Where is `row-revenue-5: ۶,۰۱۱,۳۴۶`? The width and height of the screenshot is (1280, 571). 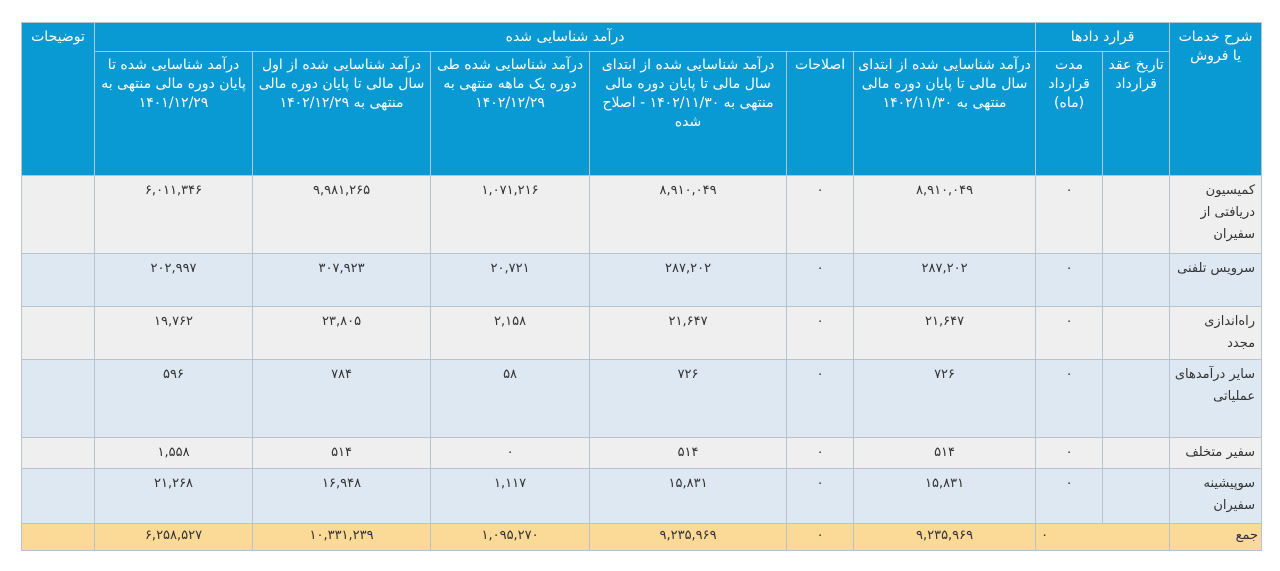 row-revenue-5: ۶,۰۱۱,۳۴۶ is located at coordinates (173, 214).